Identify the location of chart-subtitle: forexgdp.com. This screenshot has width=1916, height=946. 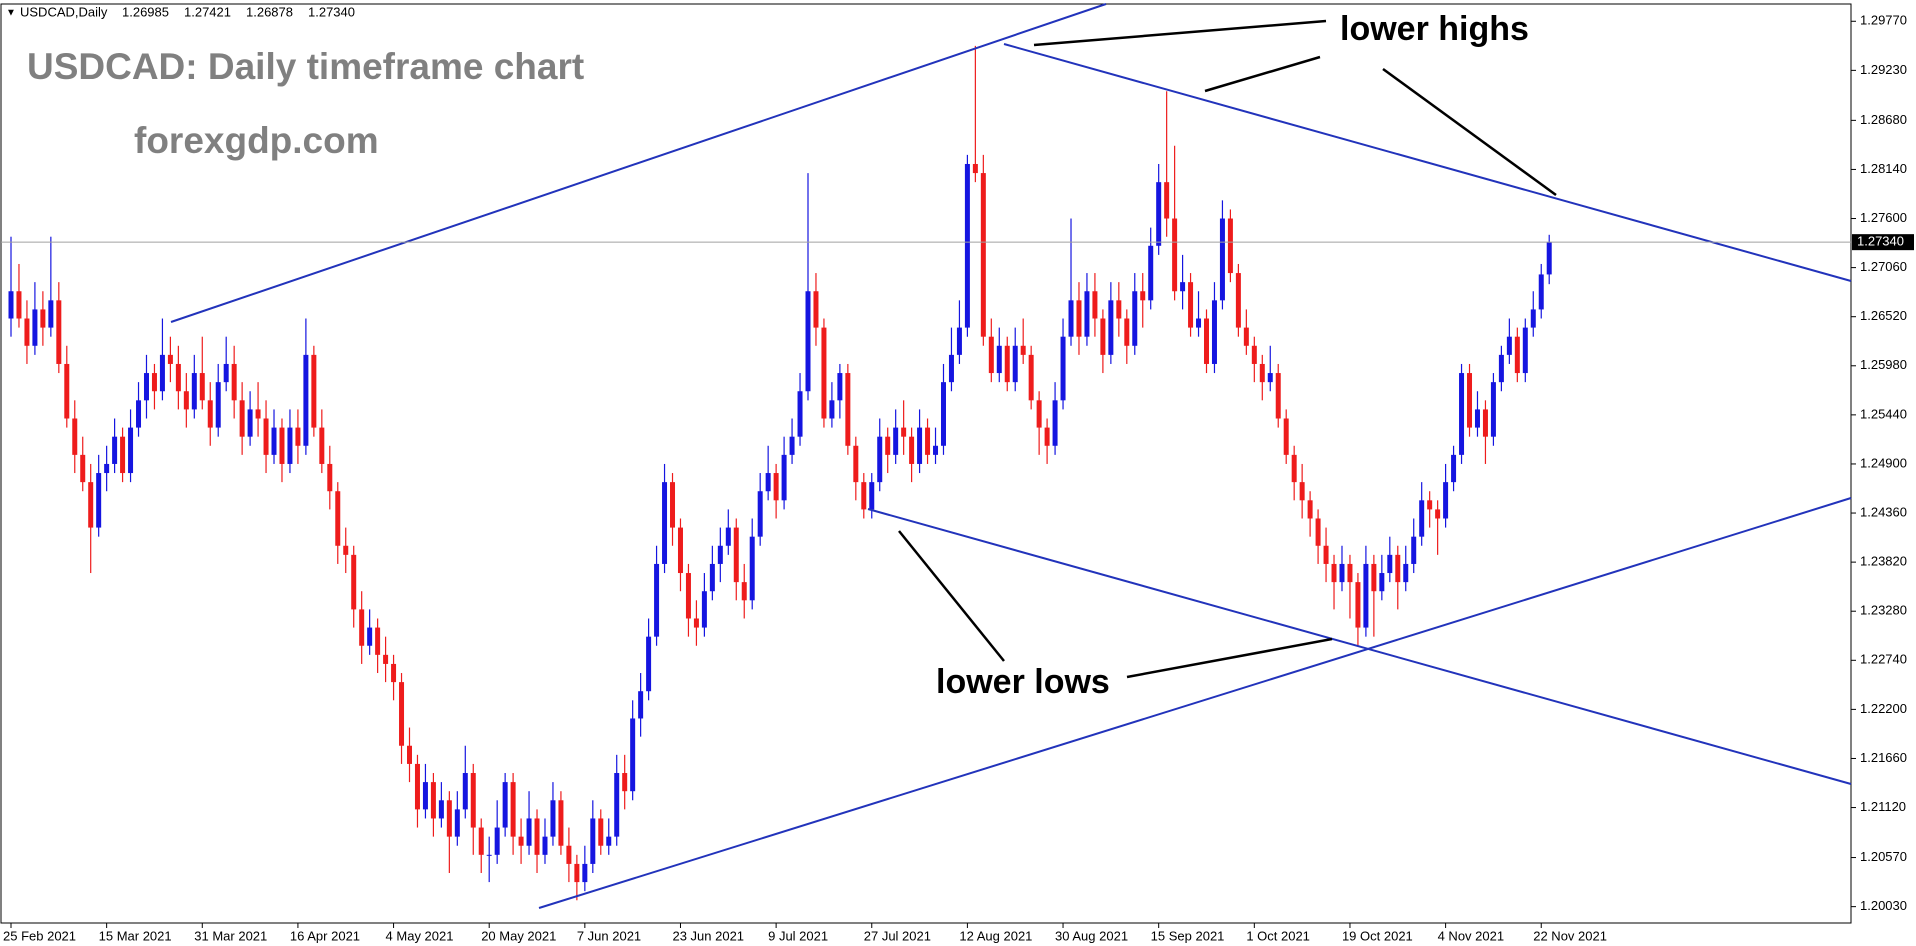
(256, 140).